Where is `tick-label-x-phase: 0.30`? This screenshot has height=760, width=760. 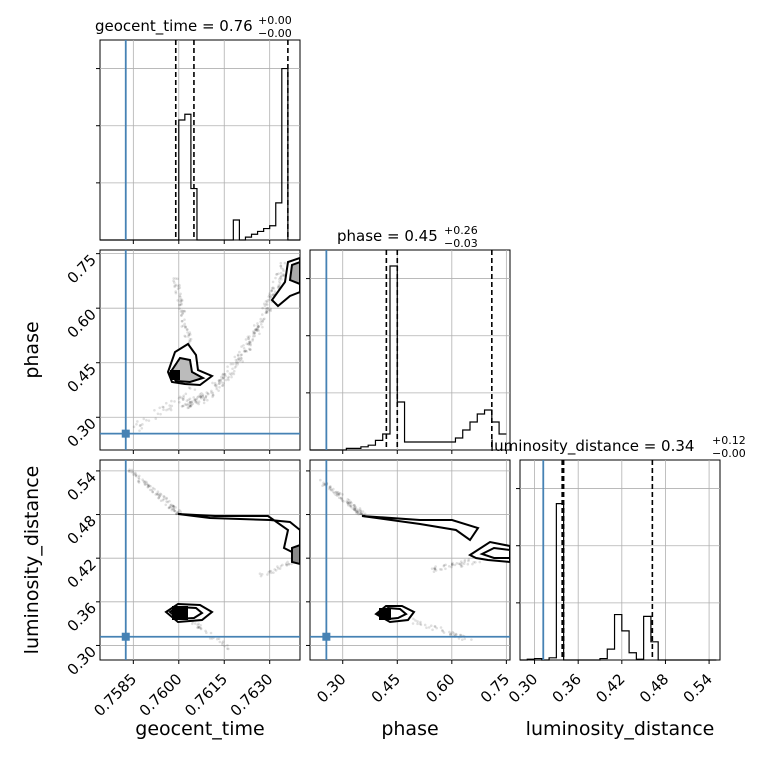
tick-label-x-phase: 0.30 is located at coordinates (331, 688).